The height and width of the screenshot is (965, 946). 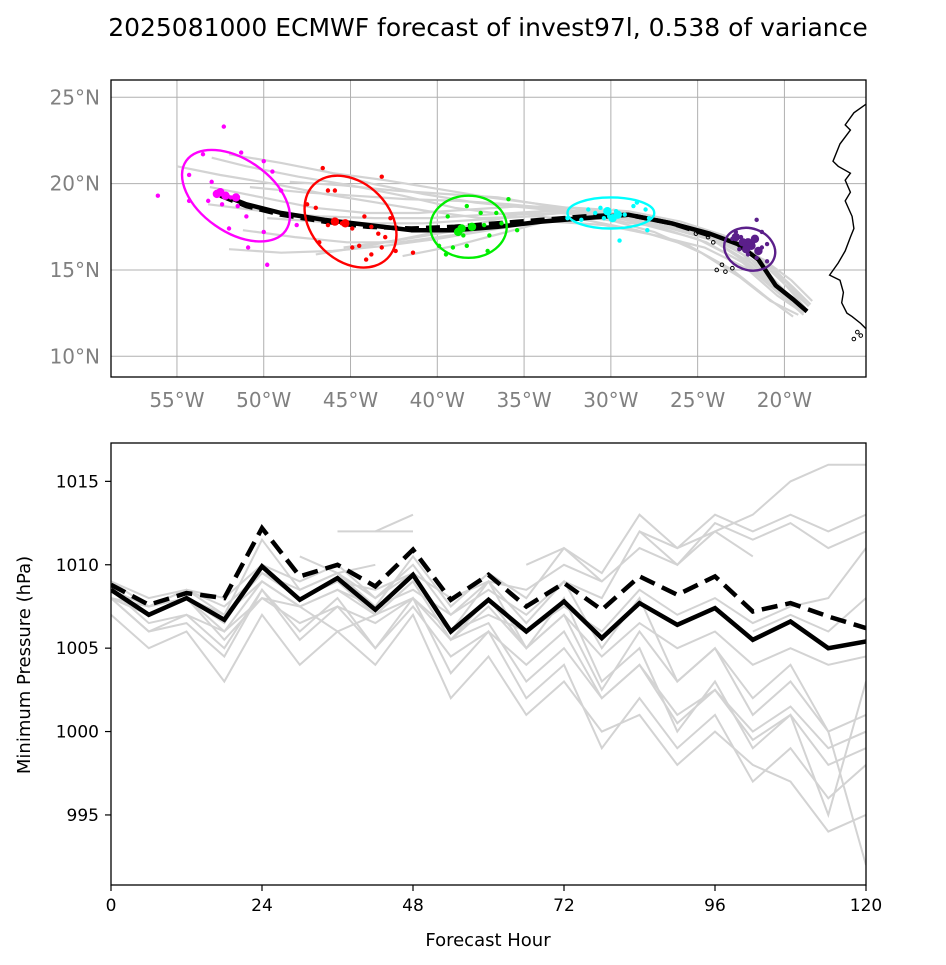 I want to click on x-tick-label: 24, so click(x=262, y=906).